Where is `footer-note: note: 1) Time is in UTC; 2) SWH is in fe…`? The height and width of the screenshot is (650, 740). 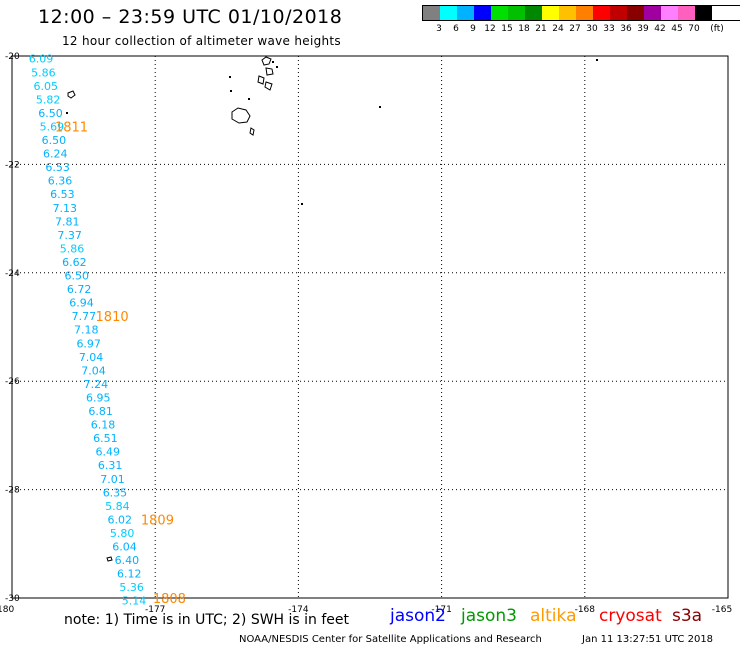 footer-note: note: 1) Time is in UTC; 2) SWH is in fe… is located at coordinates (207, 620).